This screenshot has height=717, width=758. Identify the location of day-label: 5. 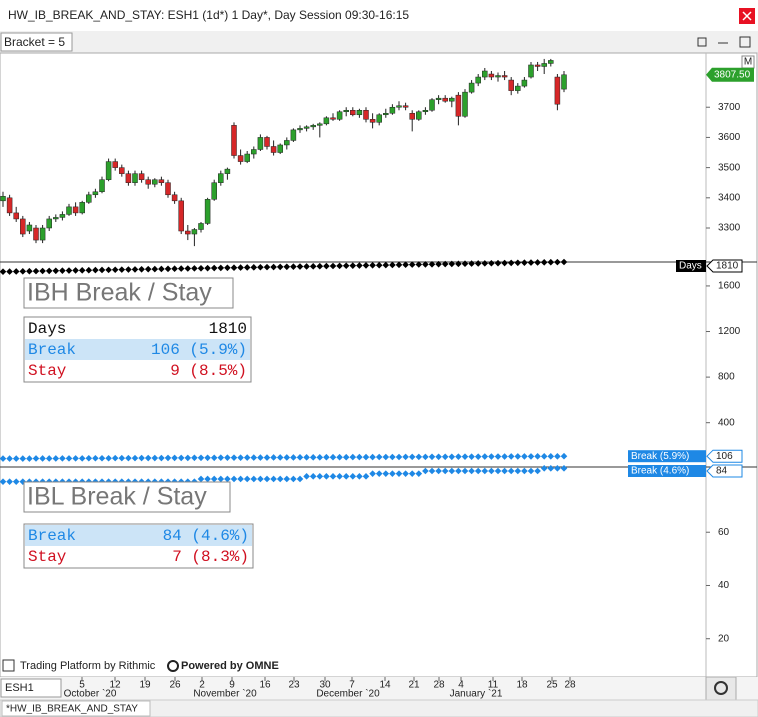
(82, 685).